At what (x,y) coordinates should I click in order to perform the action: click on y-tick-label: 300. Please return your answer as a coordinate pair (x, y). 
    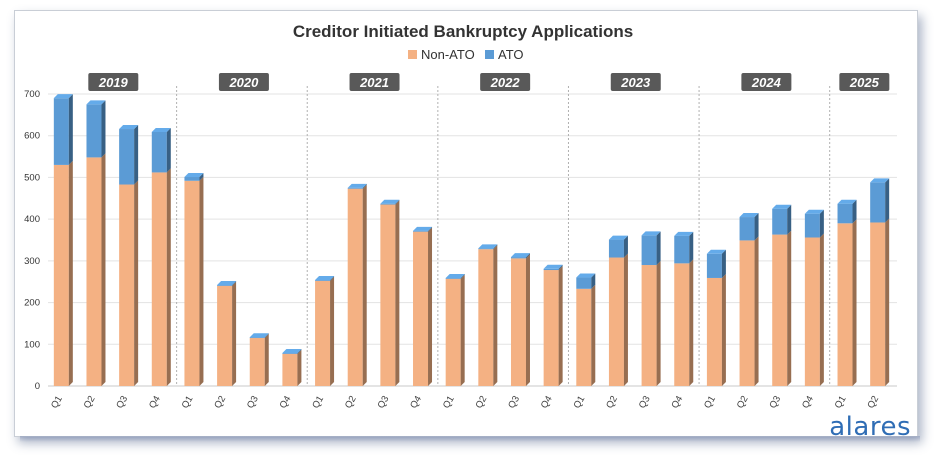
    Looking at the image, I should click on (32, 261).